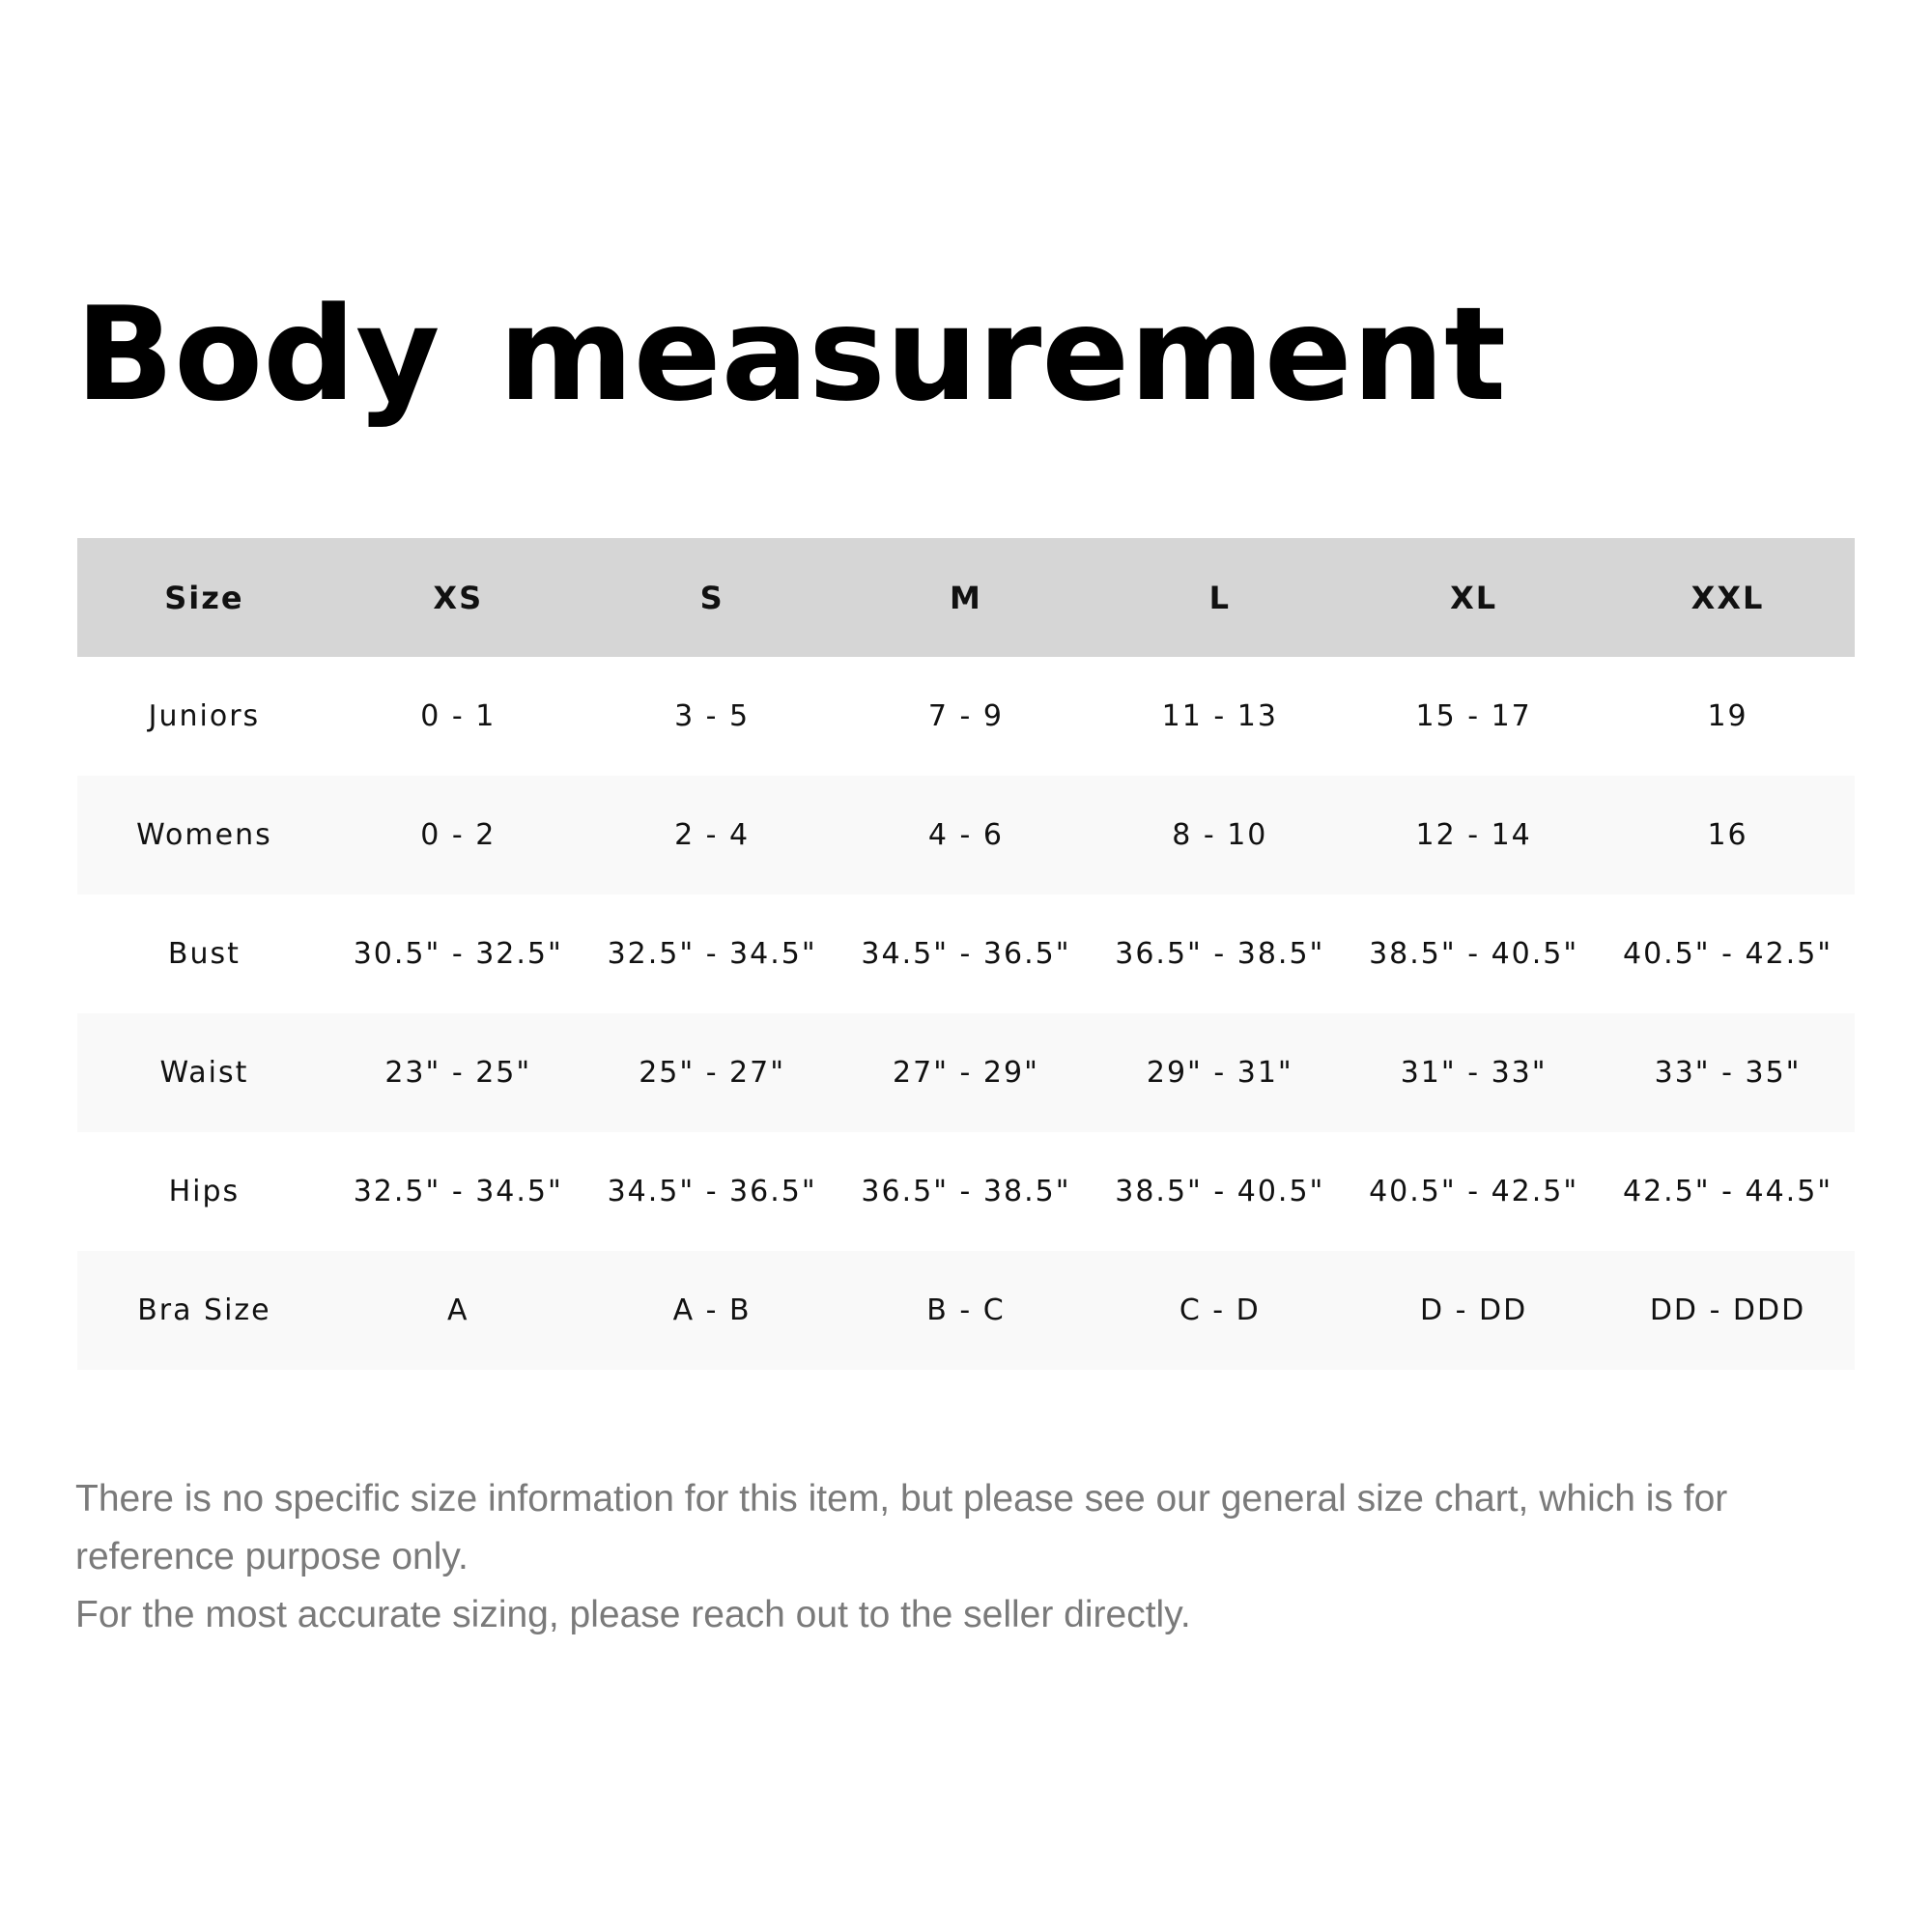 This screenshot has height=1932, width=1932. What do you see at coordinates (1727, 1191) in the screenshot?
I see `table-cell: 42.5" - 44.5"` at bounding box center [1727, 1191].